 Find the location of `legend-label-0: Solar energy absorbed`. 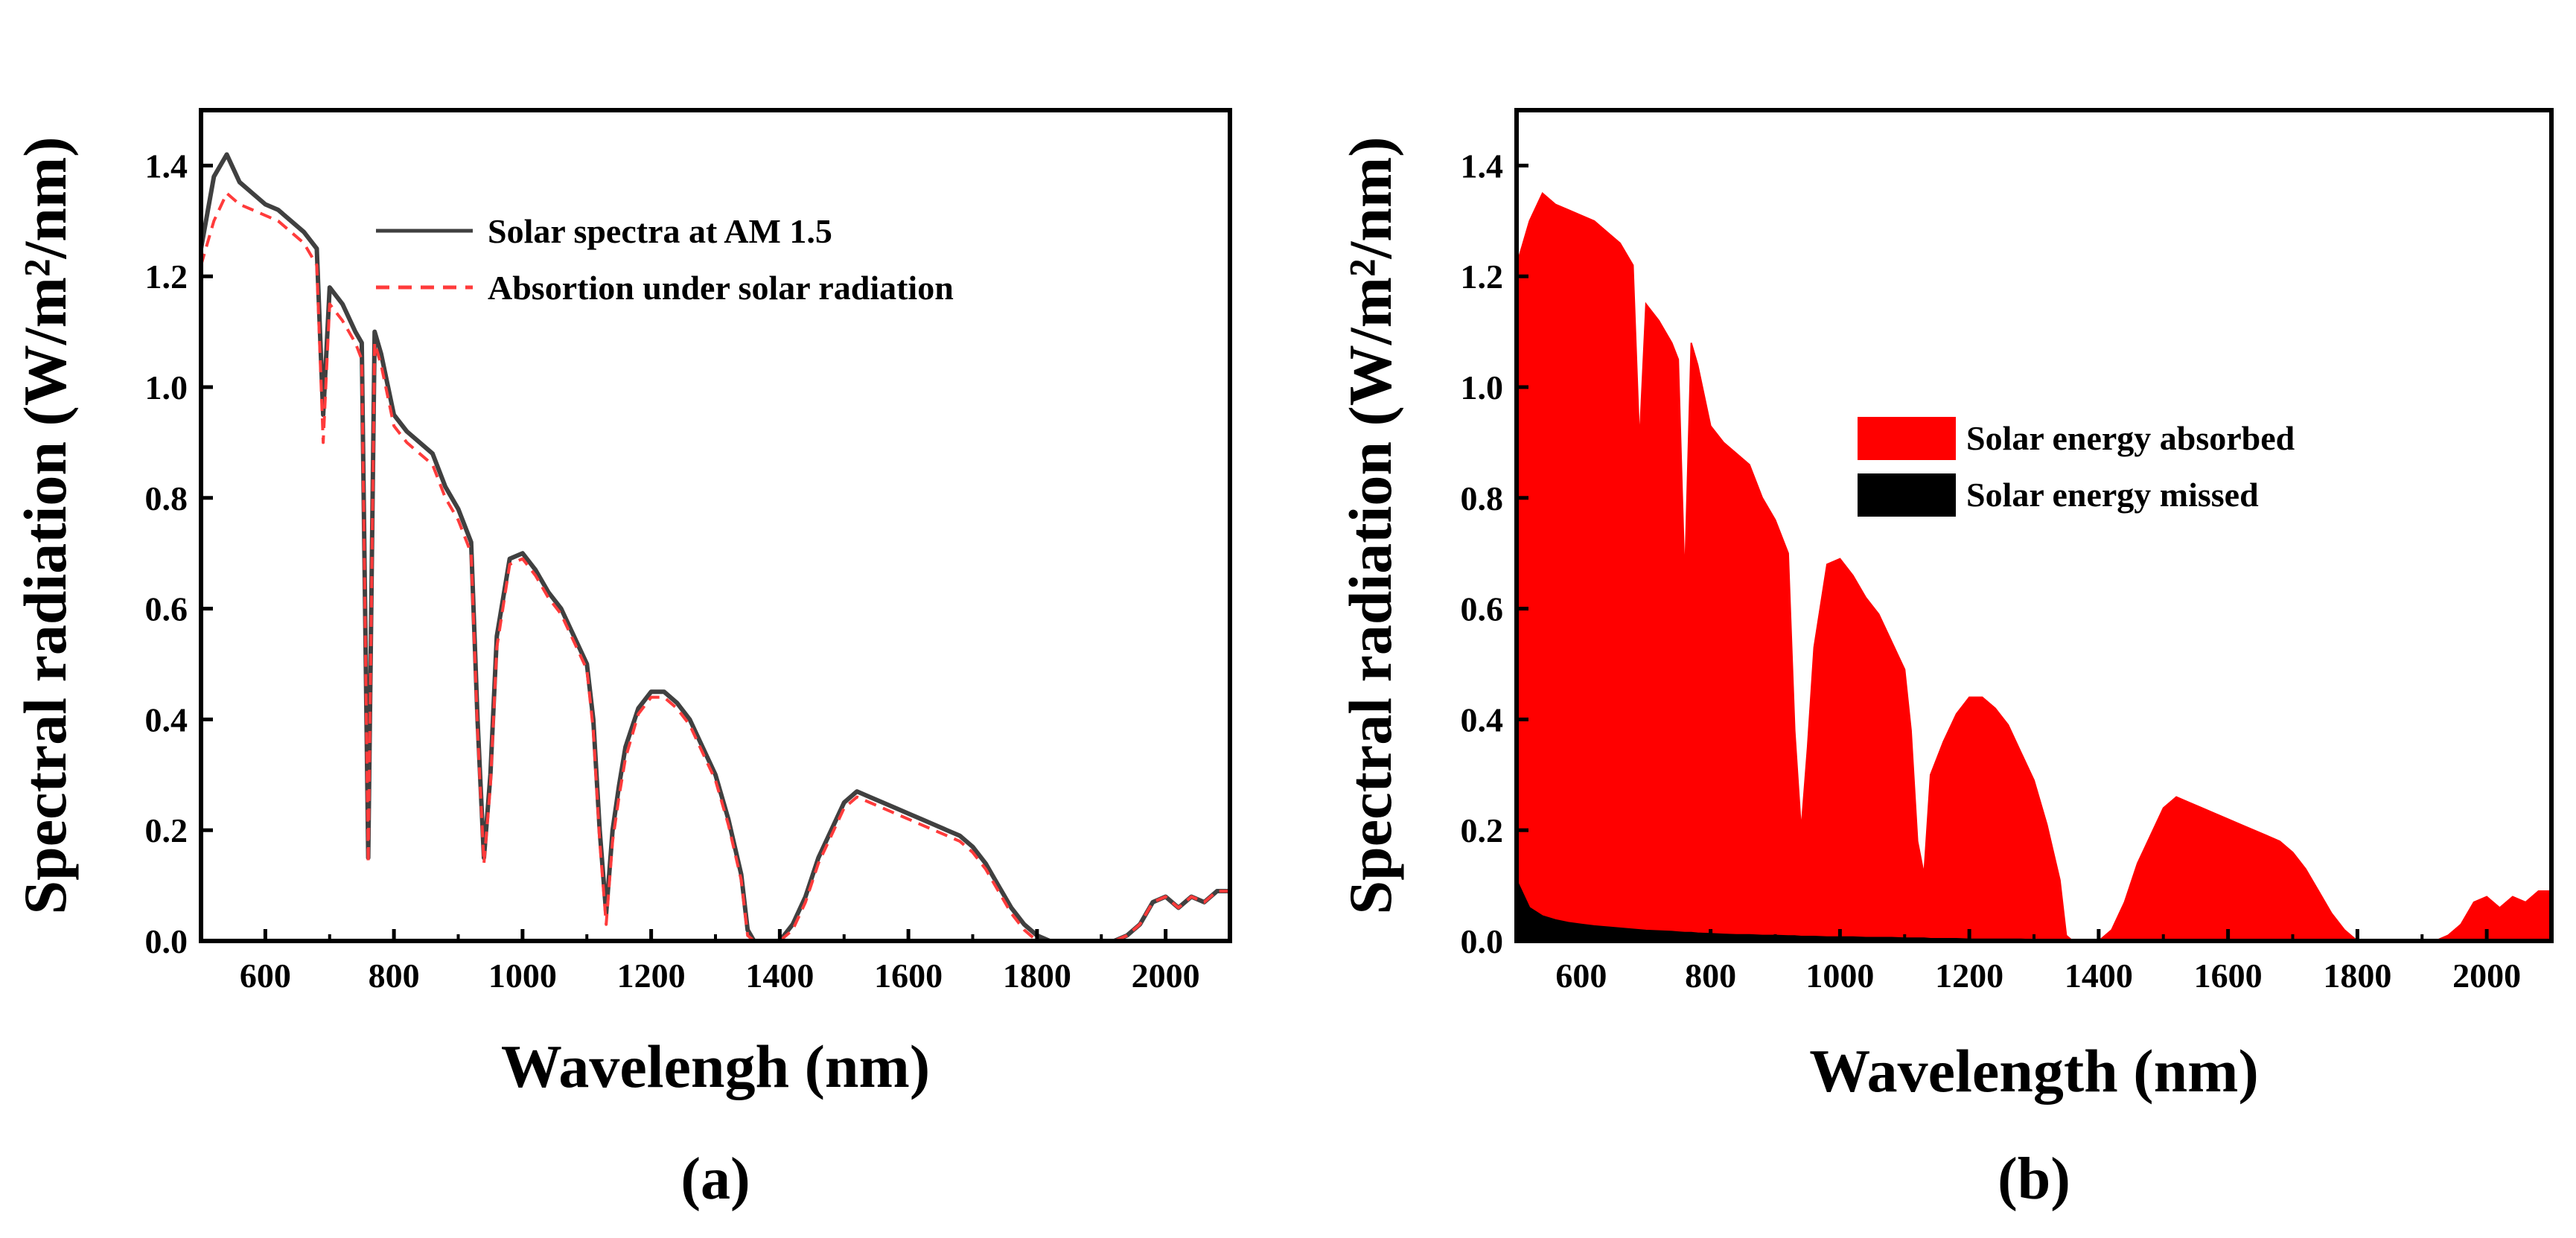

legend-label-0: Solar energy absorbed is located at coordinates (2130, 438).